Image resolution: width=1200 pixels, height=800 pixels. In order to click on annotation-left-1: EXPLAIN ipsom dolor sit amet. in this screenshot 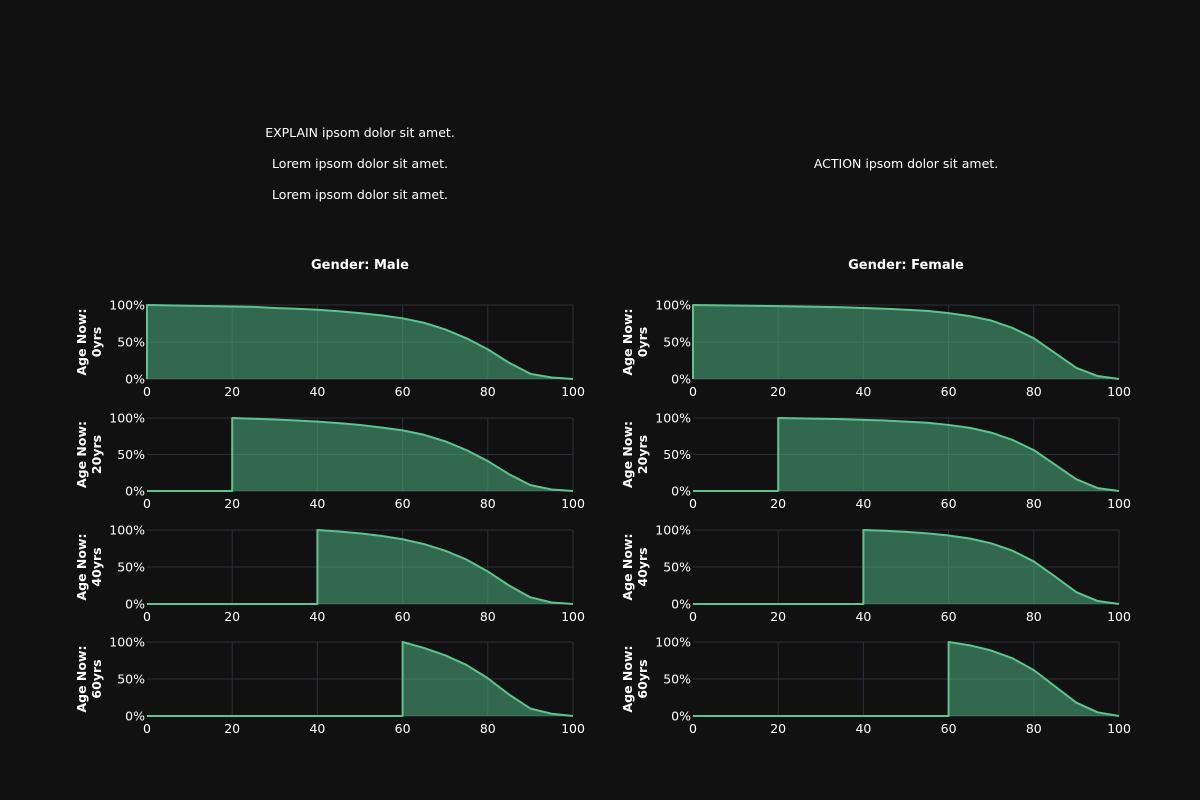, I will do `click(360, 132)`.